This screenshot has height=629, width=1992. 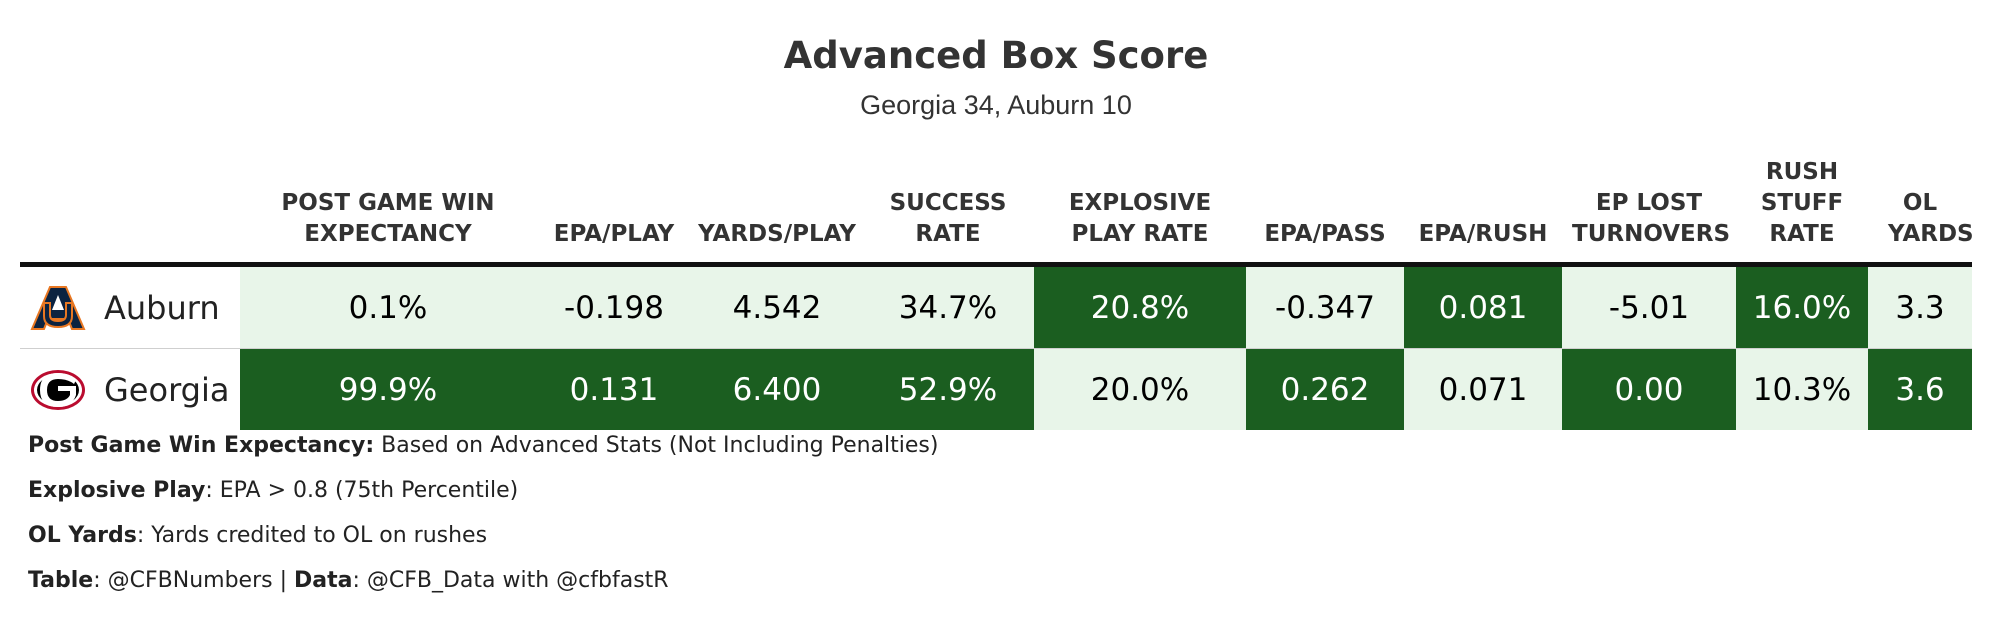 What do you see at coordinates (948, 389) in the screenshot?
I see `value-cell-success: 52.9%` at bounding box center [948, 389].